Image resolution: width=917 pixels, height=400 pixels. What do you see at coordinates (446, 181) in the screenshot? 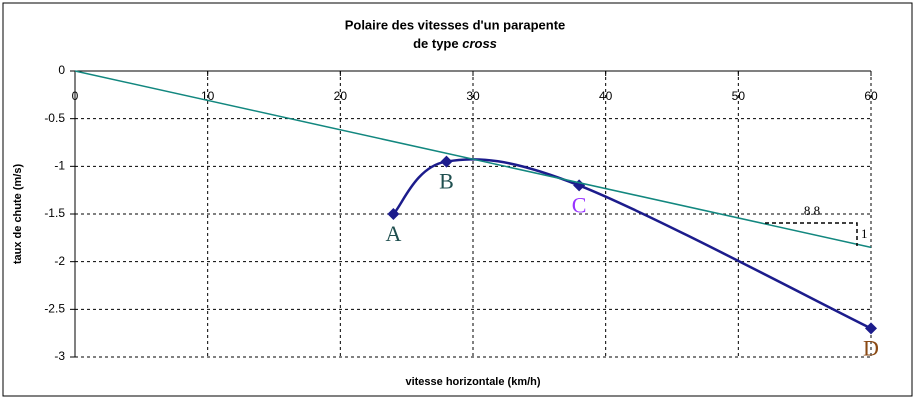
I see `point-label: B` at bounding box center [446, 181].